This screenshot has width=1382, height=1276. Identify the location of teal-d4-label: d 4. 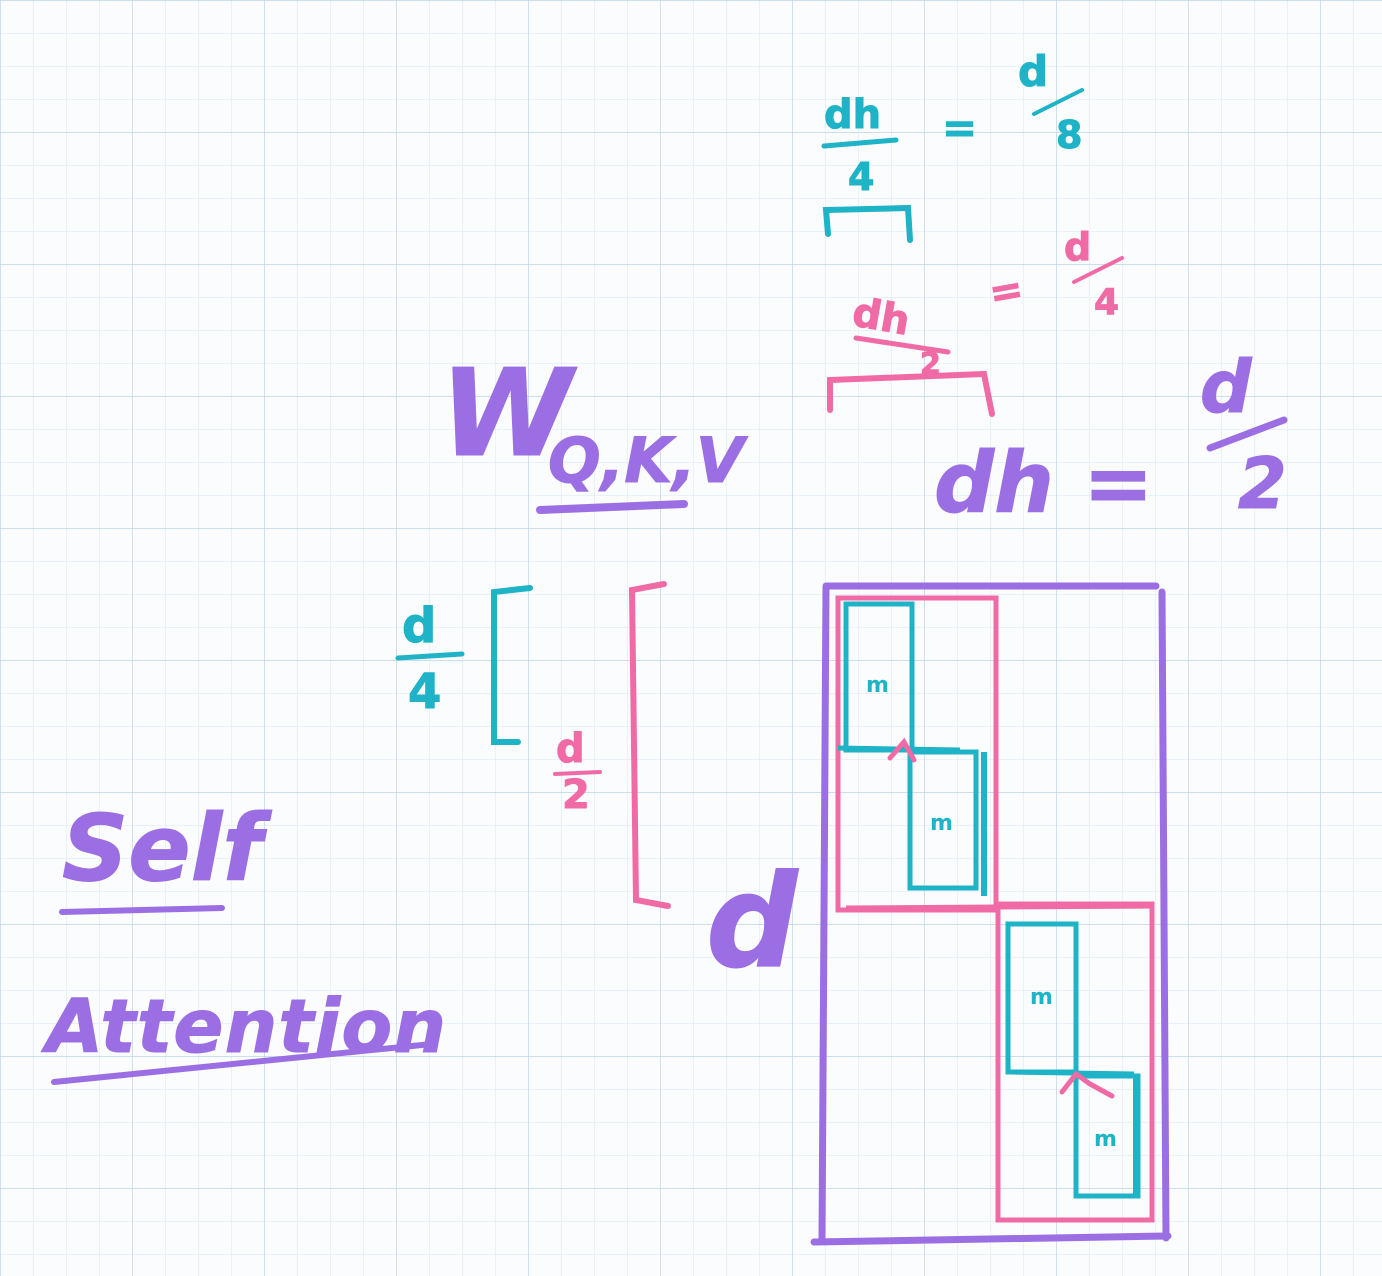
(464, 665).